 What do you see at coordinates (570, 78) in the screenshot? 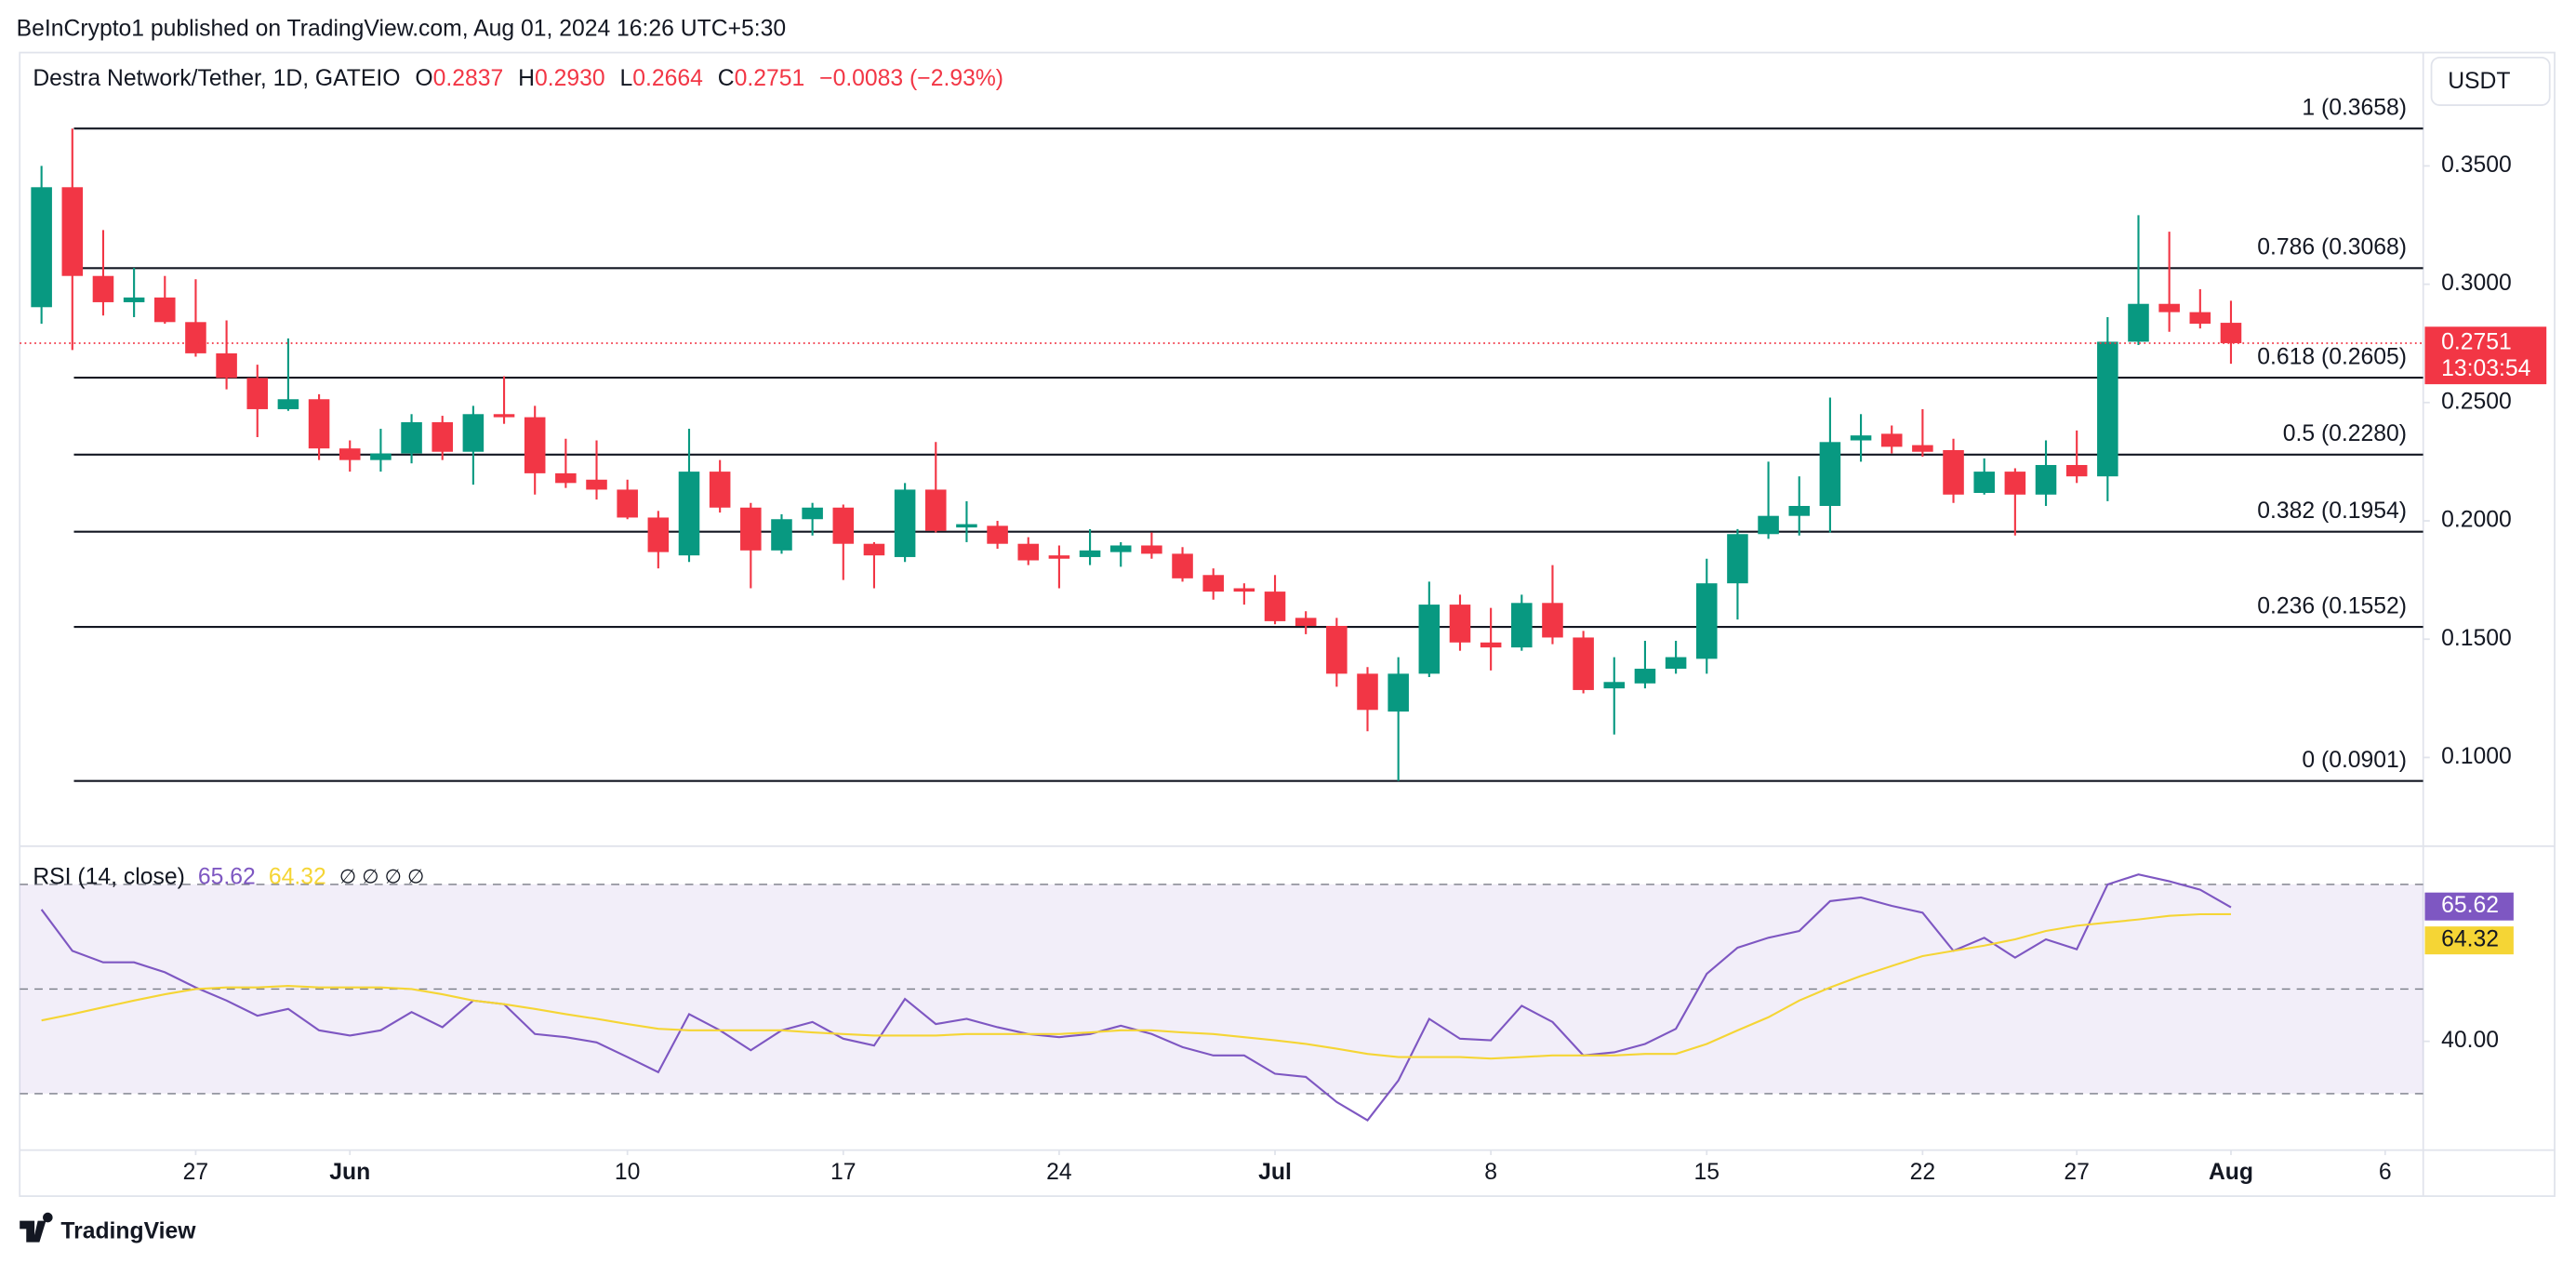
I see `high: 0.2930` at bounding box center [570, 78].